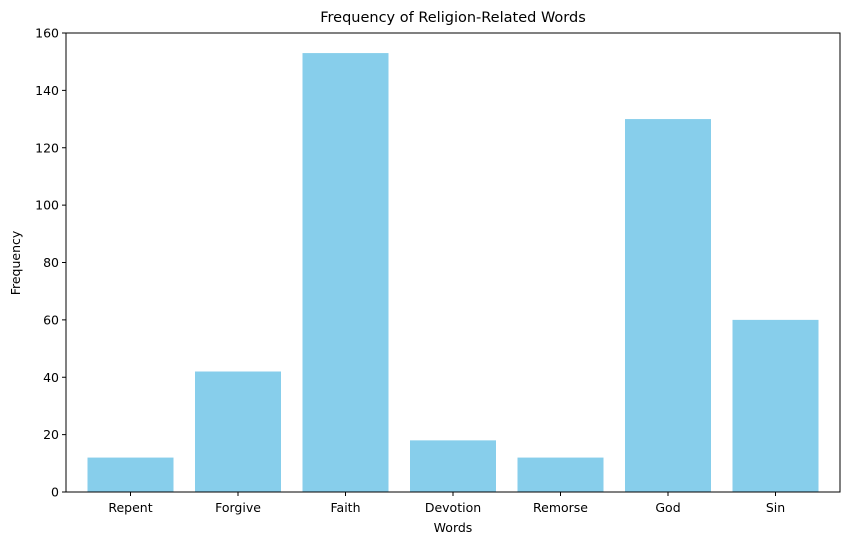  I want to click on y-tick-label: 160, so click(47, 33).